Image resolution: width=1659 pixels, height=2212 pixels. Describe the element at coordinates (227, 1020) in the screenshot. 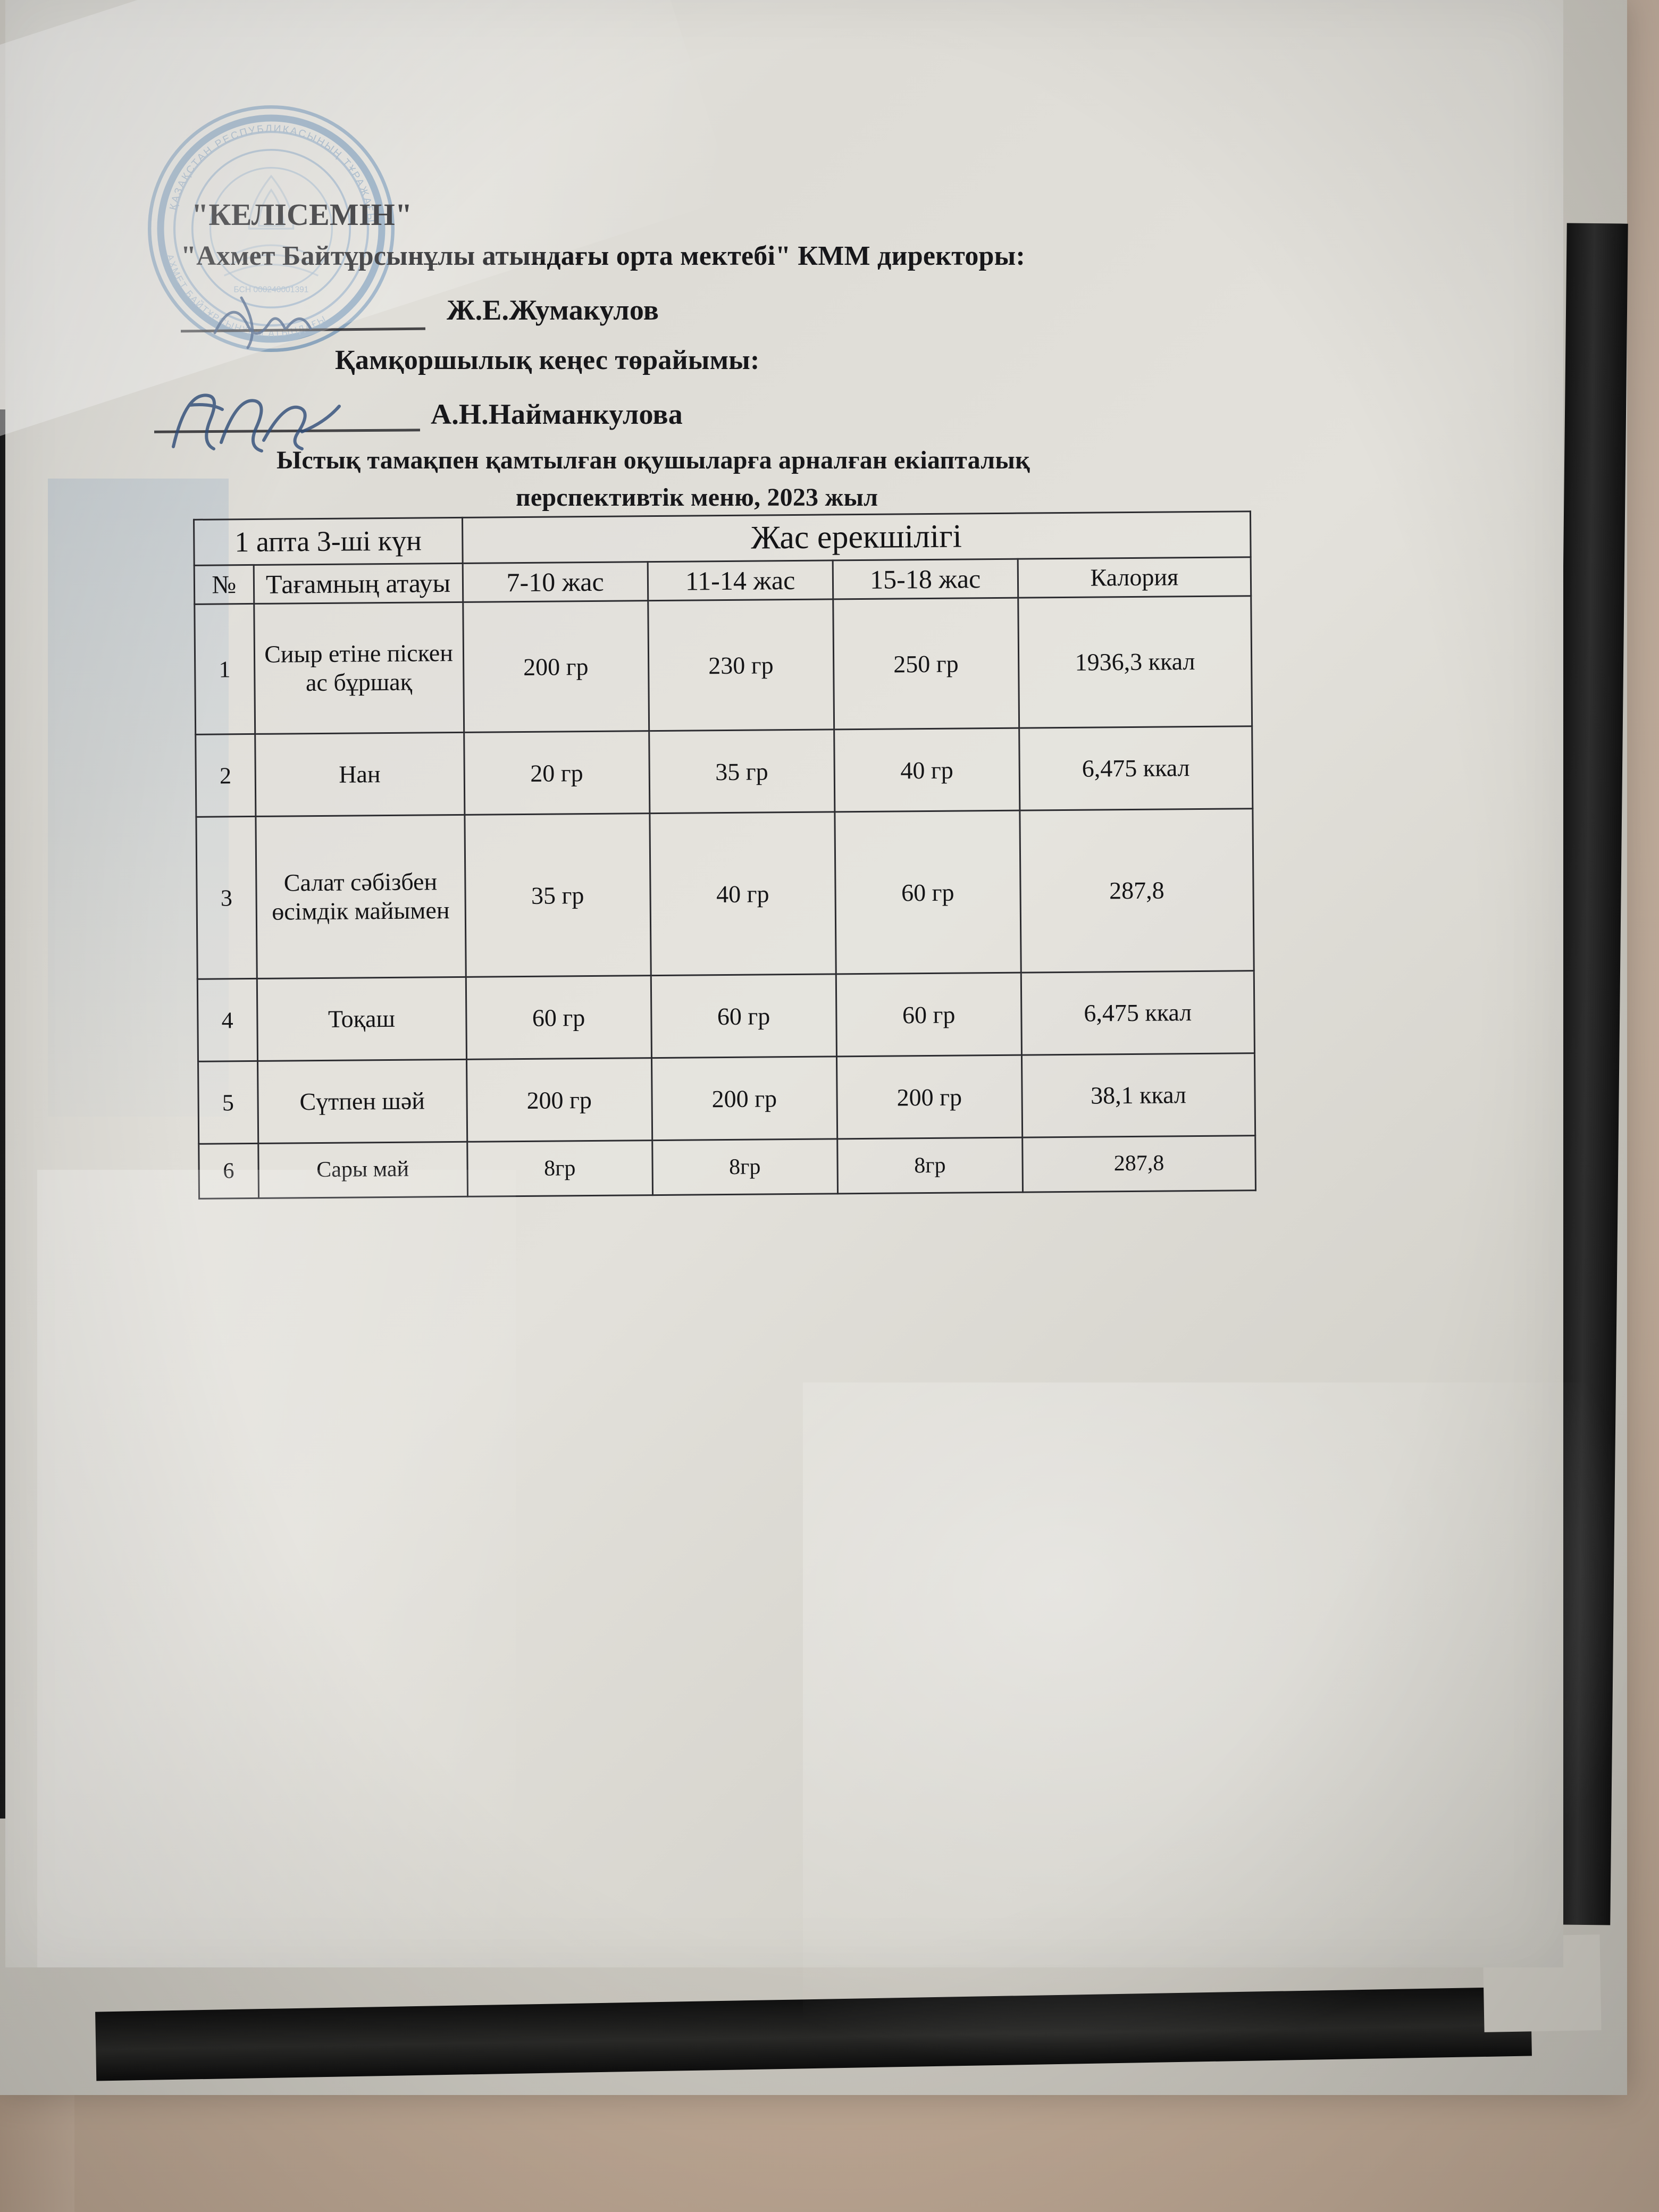

I see `cell-number: 4` at that location.